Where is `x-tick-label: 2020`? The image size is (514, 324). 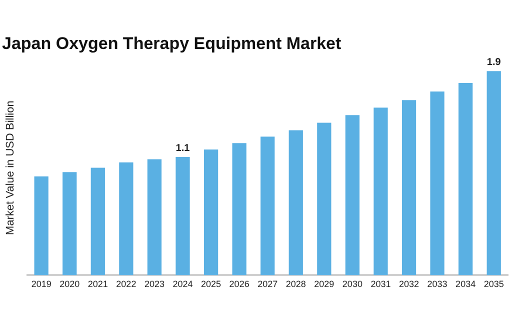
x-tick-label: 2020 is located at coordinates (70, 284).